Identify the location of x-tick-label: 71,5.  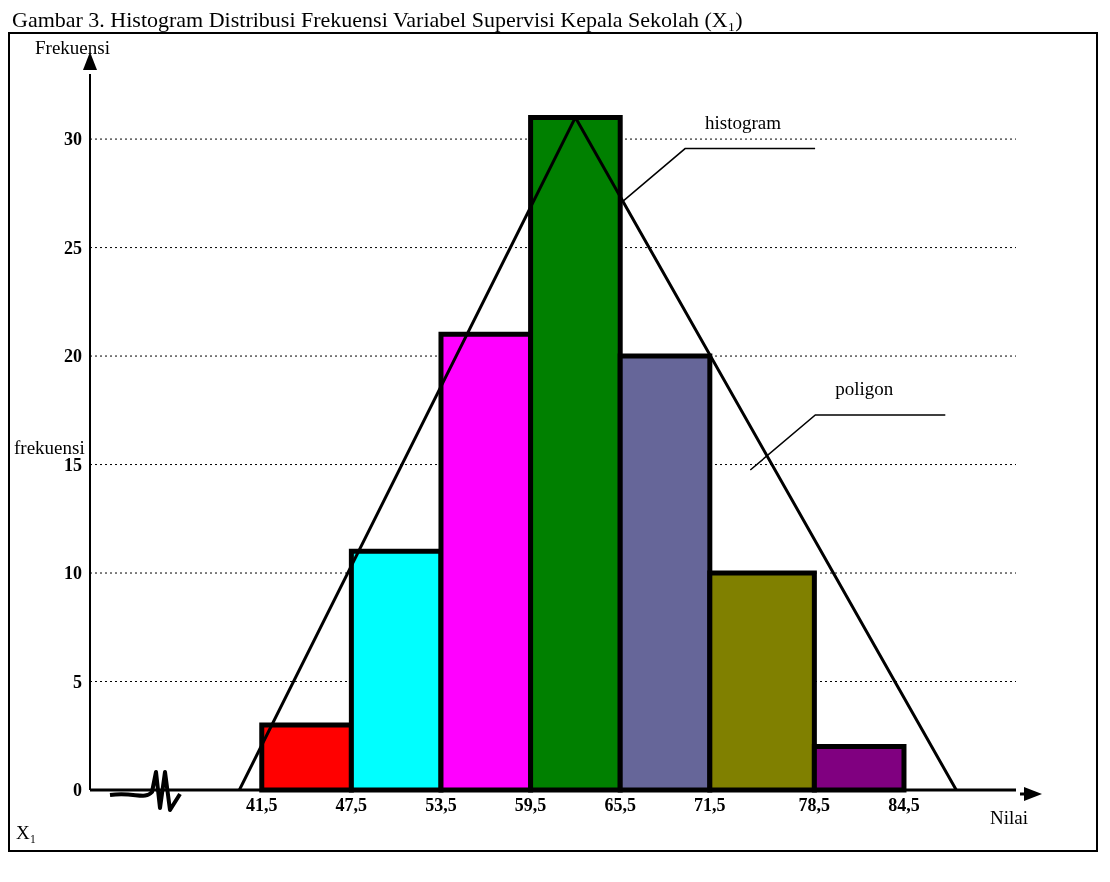
(710, 804).